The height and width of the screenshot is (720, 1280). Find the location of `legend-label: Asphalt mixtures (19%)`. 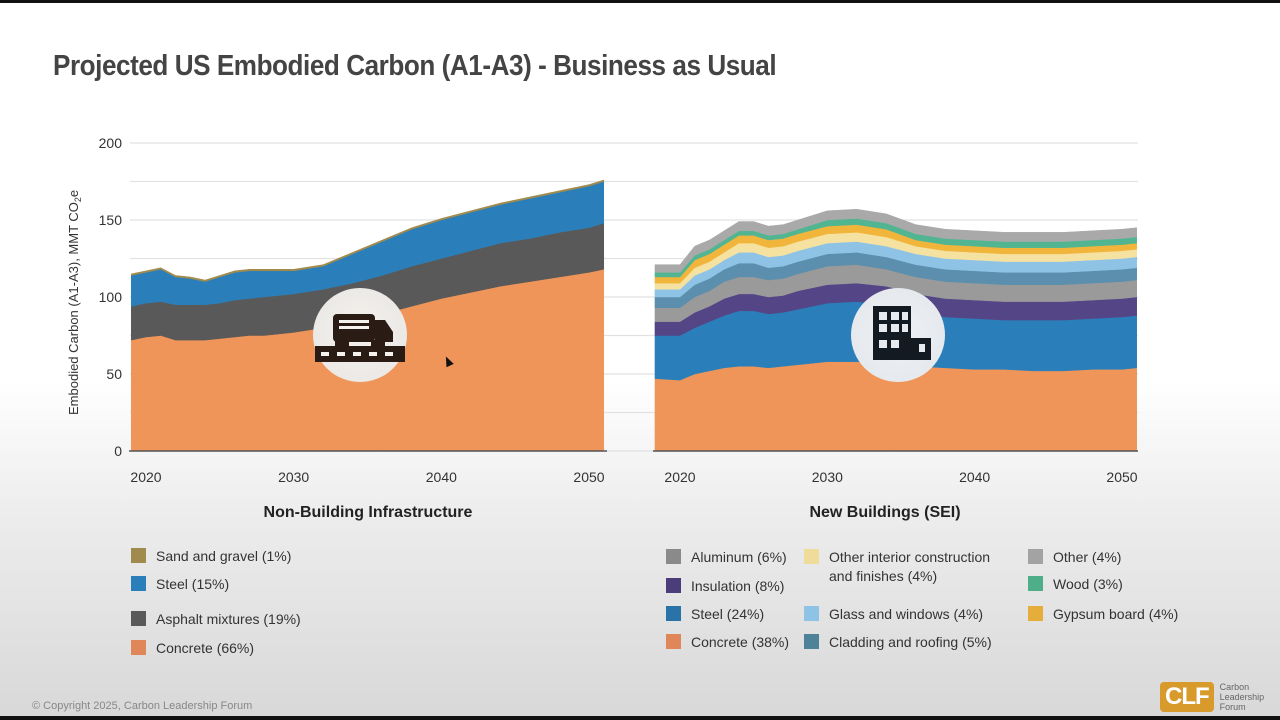

legend-label: Asphalt mixtures (19%) is located at coordinates (228, 619).